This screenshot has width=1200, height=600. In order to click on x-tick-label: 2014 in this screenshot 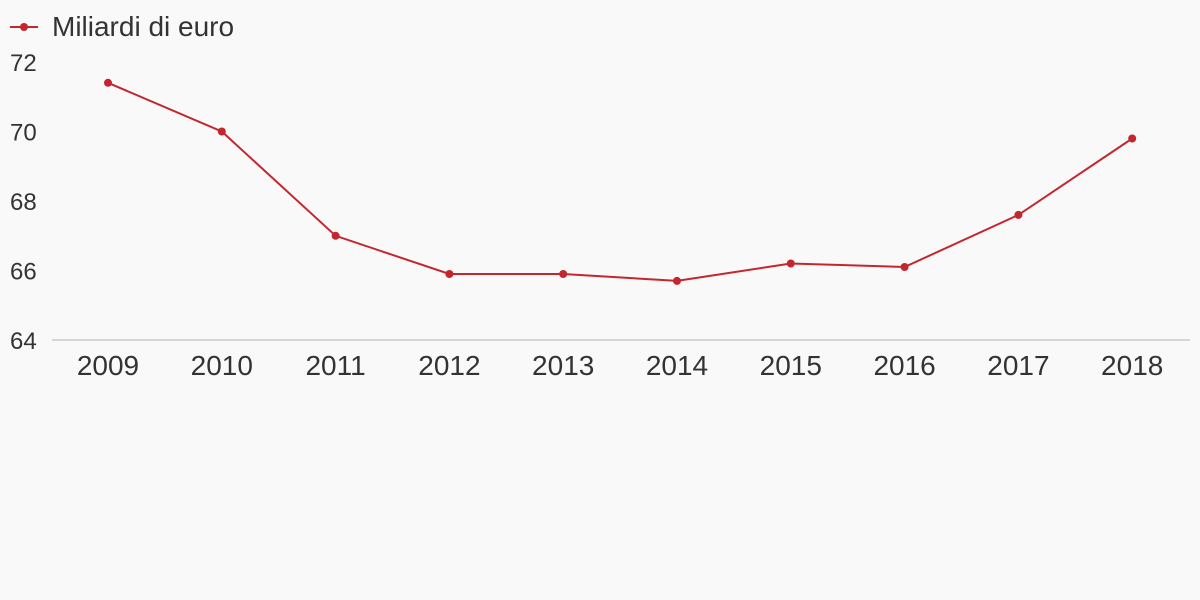, I will do `click(677, 365)`.